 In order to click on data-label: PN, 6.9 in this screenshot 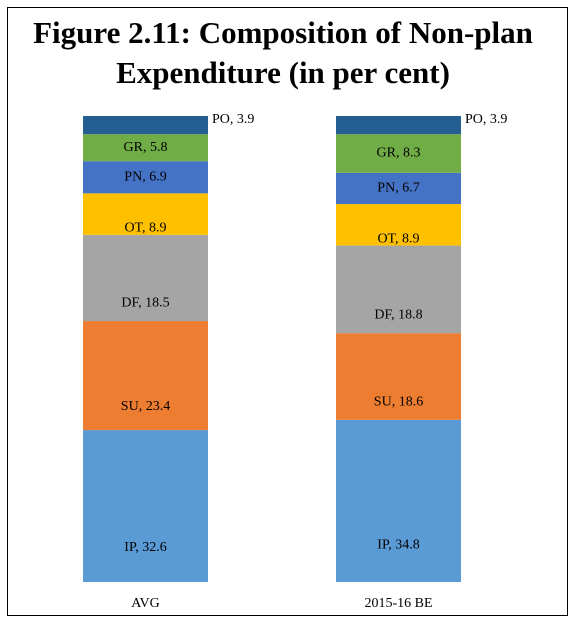, I will do `click(145, 176)`.